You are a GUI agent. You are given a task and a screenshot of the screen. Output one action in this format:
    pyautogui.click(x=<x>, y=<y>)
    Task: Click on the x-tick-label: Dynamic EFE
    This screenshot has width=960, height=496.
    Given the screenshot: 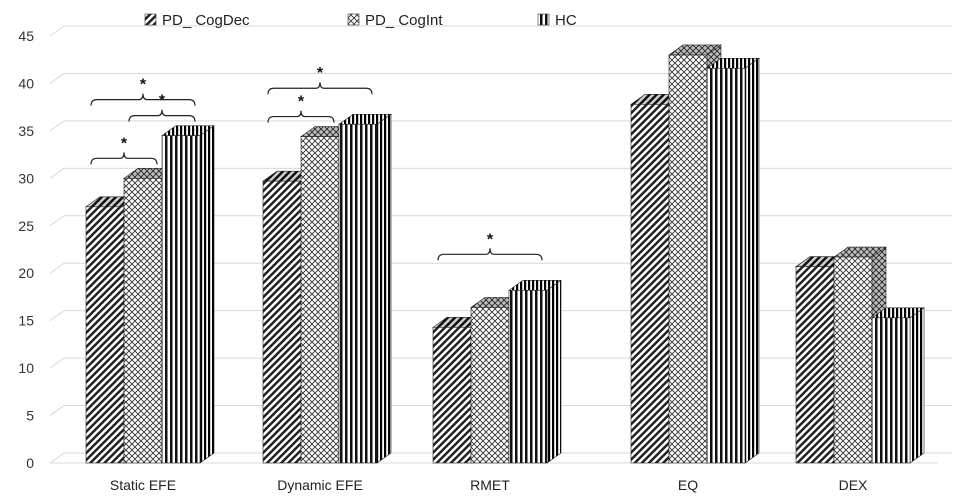 What is the action you would take?
    pyautogui.click(x=320, y=485)
    